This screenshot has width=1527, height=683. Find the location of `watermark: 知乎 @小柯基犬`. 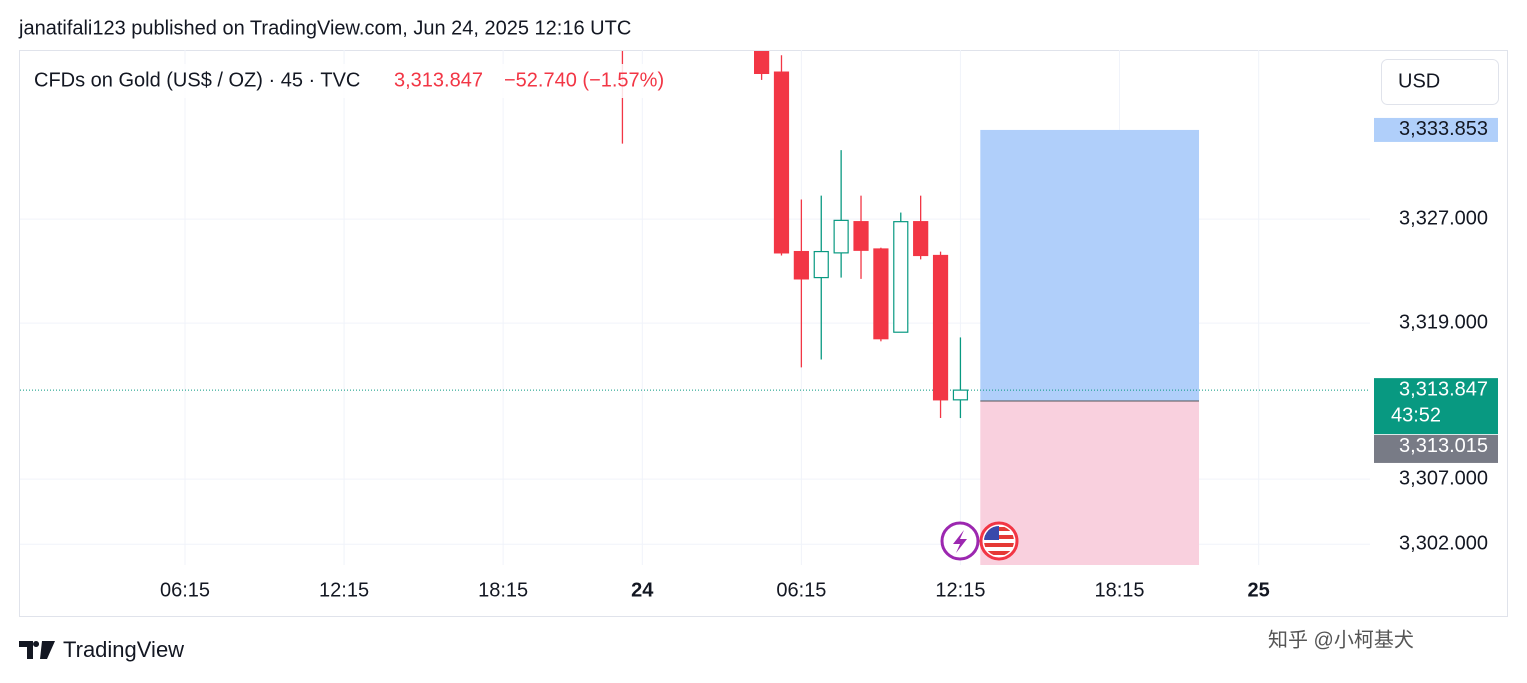

watermark: 知乎 @小柯基犬 is located at coordinates (1341, 639).